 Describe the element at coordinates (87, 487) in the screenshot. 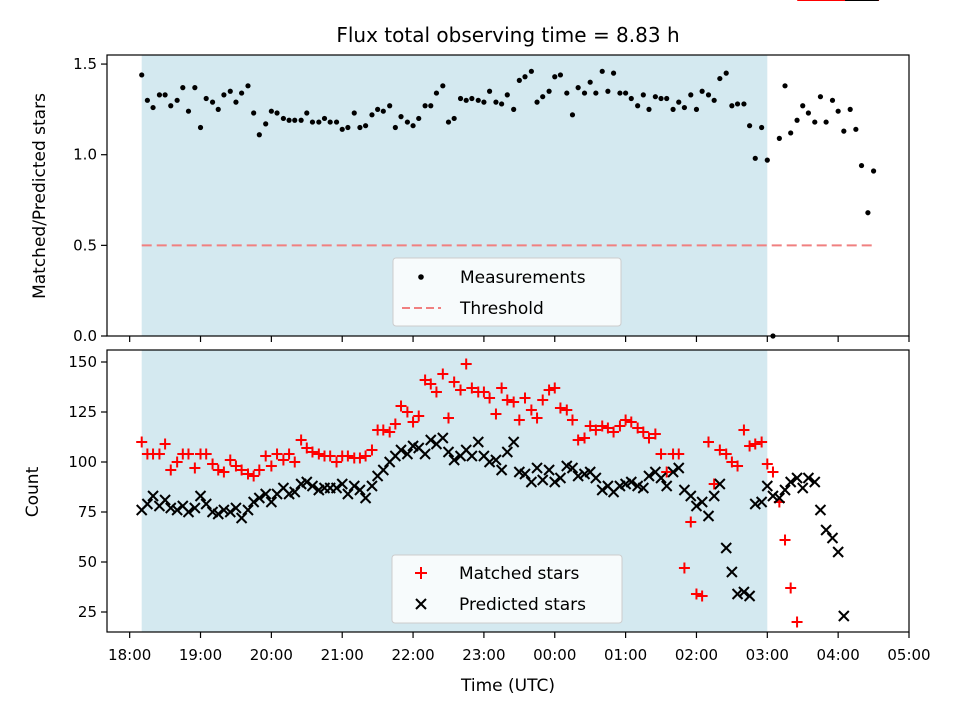

I see `bottom-y-axis: 25 50 75 100 125 150` at that location.